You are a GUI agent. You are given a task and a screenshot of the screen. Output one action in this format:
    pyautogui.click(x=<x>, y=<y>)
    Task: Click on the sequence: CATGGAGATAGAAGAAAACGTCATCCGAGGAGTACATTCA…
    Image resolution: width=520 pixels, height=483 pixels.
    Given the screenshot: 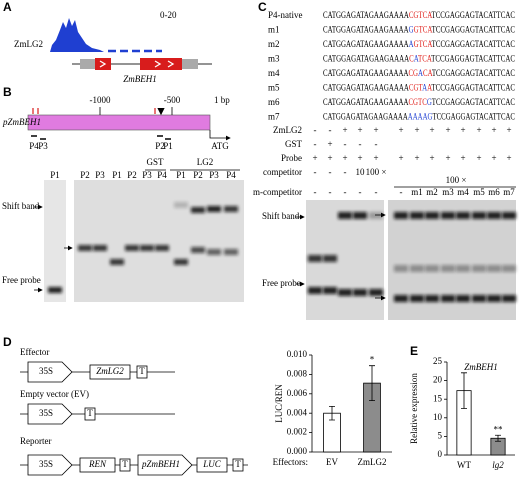 What is the action you would take?
    pyautogui.click(x=419, y=15)
    